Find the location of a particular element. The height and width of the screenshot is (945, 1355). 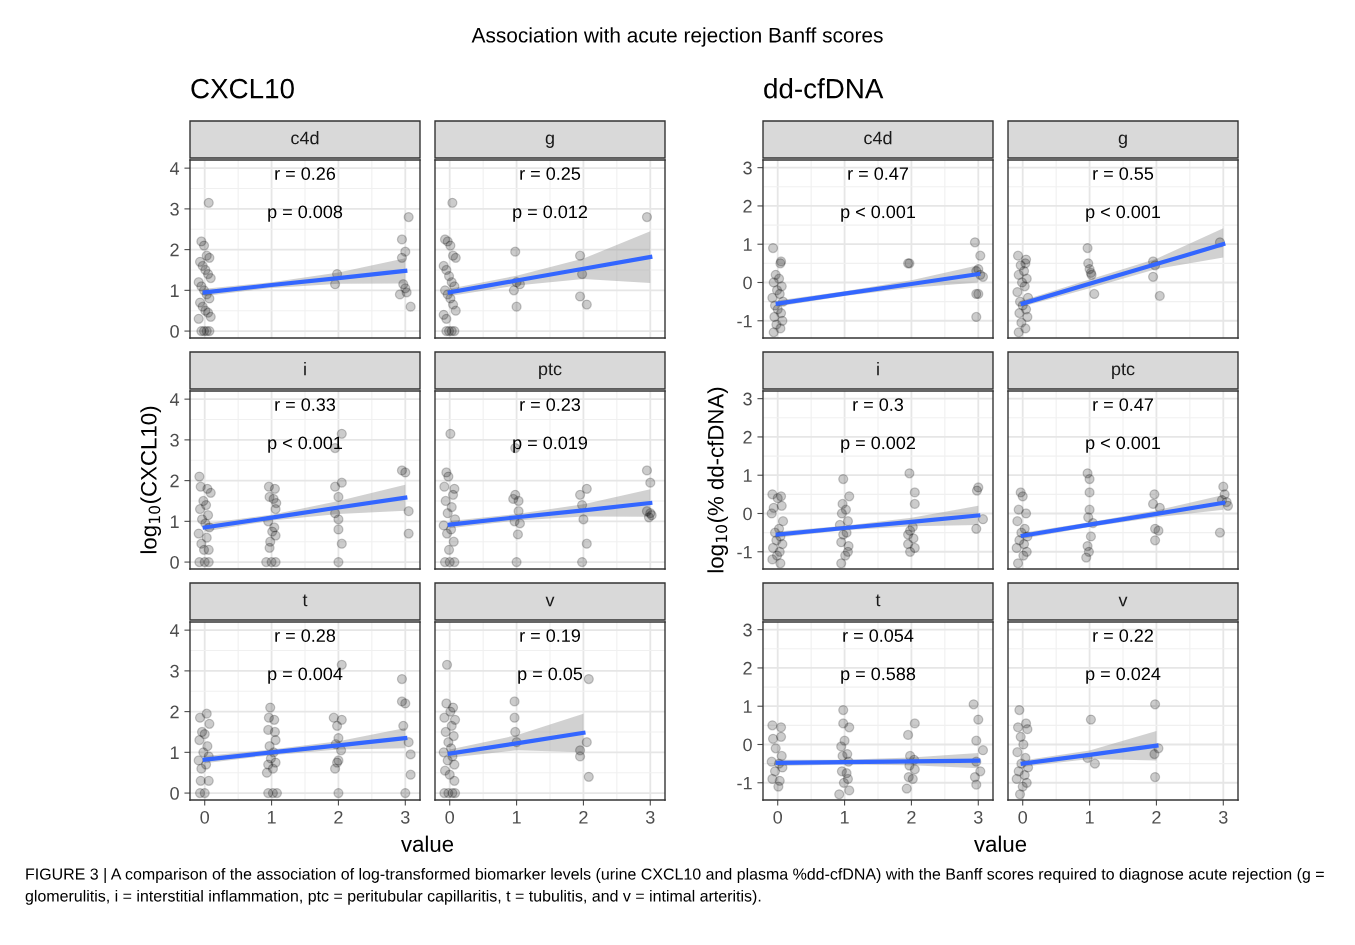

annotation: r = 0.054 is located at coordinates (878, 635).